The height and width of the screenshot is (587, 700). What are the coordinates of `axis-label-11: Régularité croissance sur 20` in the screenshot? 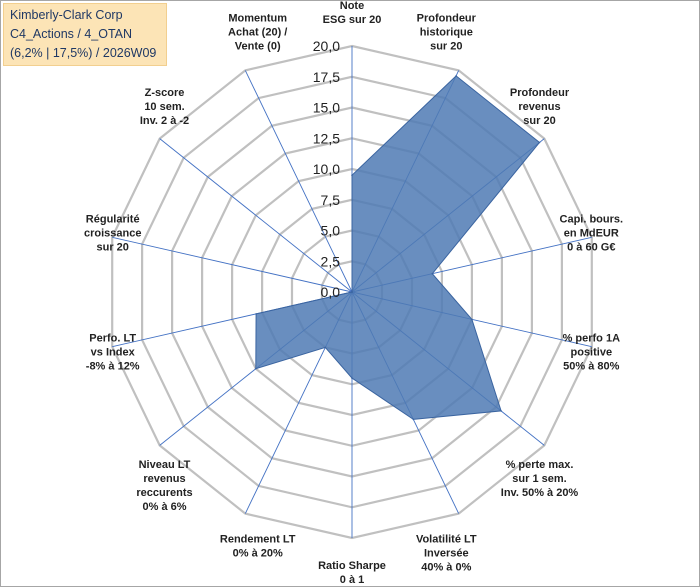 It's located at (112, 233).